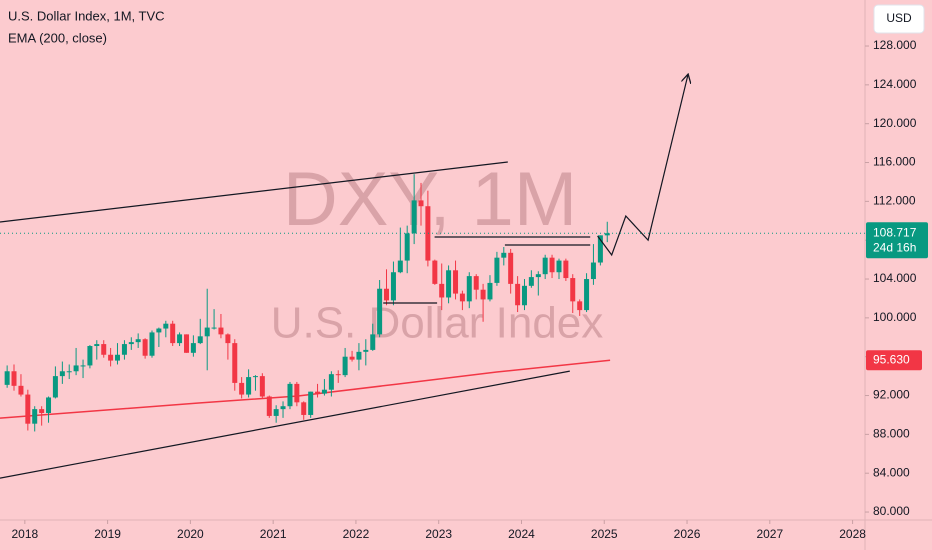 This screenshot has width=932, height=550. Describe the element at coordinates (57, 37) in the screenshot. I see `indicator-legend: EMA (200, close)` at that location.